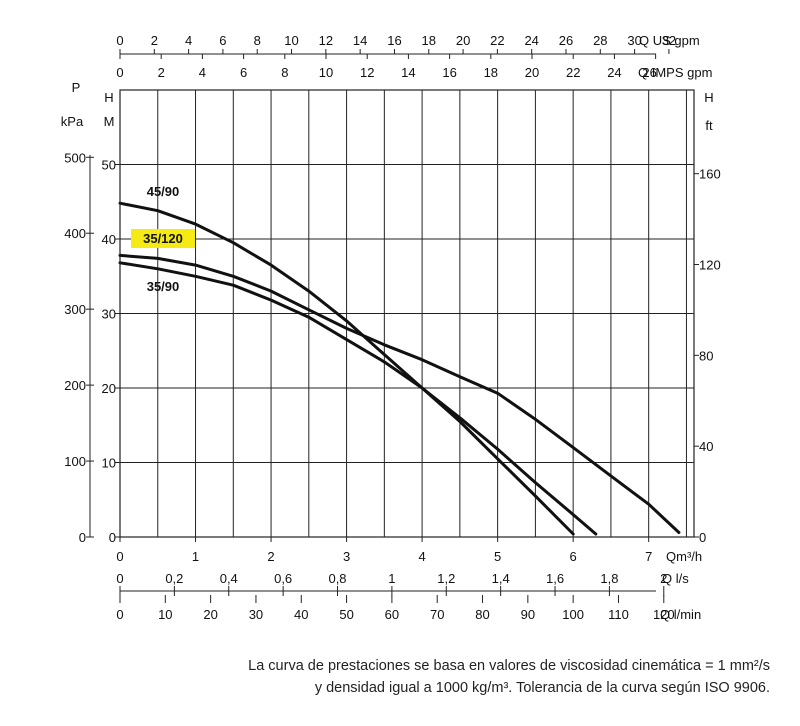  What do you see at coordinates (710, 174) in the screenshot?
I see `y-tick-label-ft: 160` at bounding box center [710, 174].